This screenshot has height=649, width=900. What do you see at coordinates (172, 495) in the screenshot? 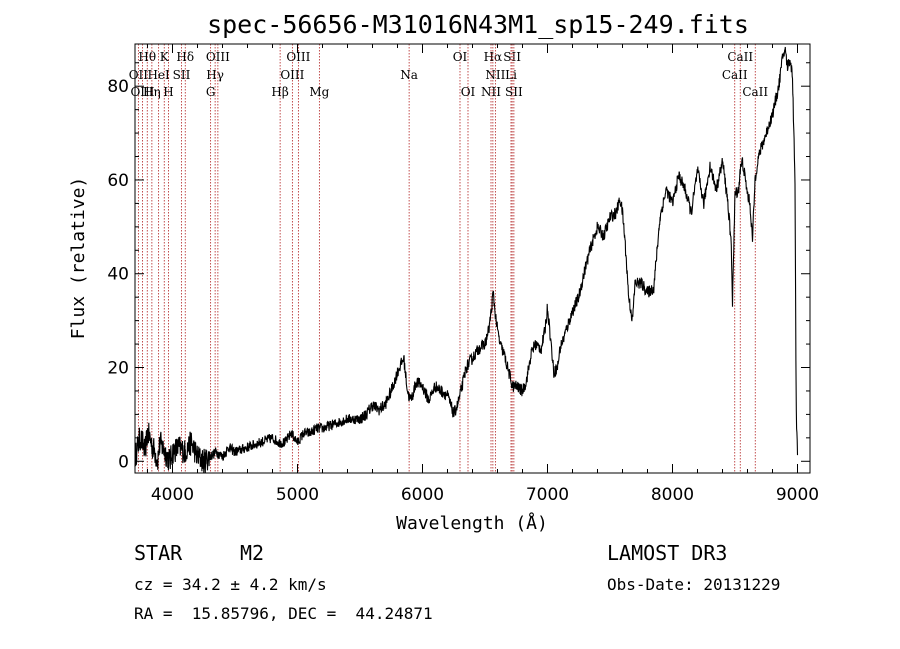
I see `x-tick-label: 4000` at bounding box center [172, 495].